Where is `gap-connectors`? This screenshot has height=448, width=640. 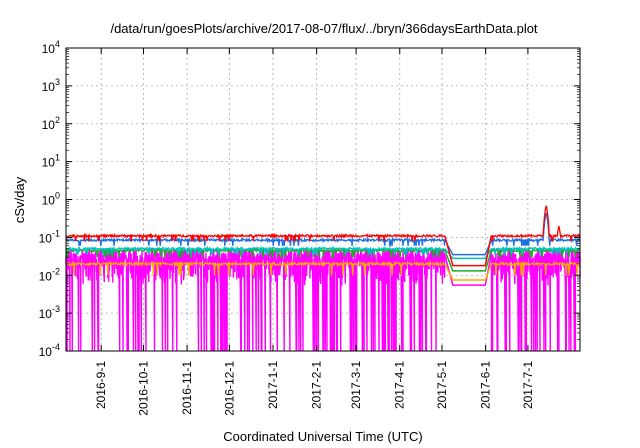 gap-connectors is located at coordinates (468, 260).